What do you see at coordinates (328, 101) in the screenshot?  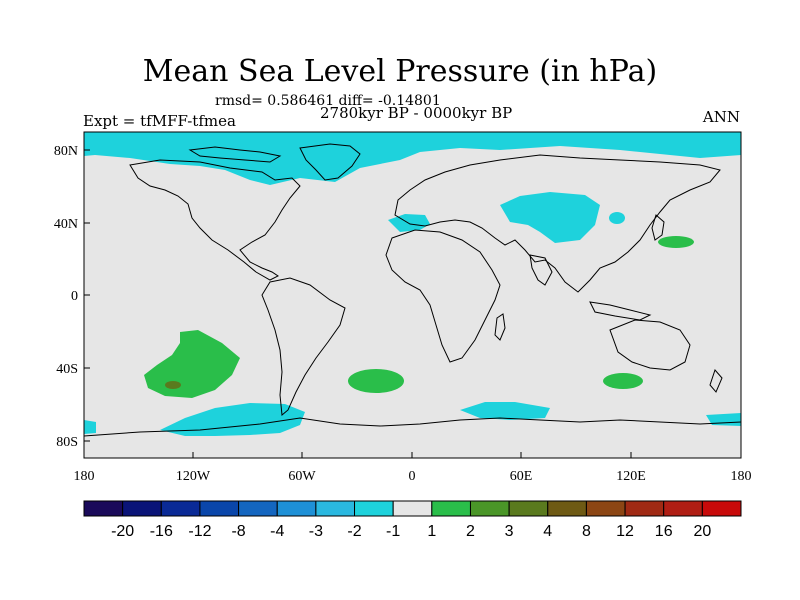 I see `stats-text: rmsd= 0.586461 diff= -0.14801` at bounding box center [328, 101].